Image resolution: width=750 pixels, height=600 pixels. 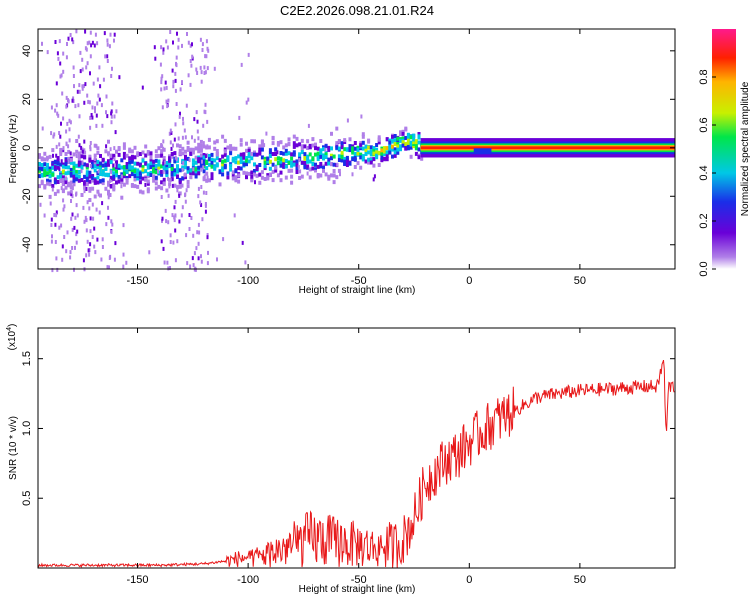 I want to click on spectrogram-dip, so click(x=482, y=151).